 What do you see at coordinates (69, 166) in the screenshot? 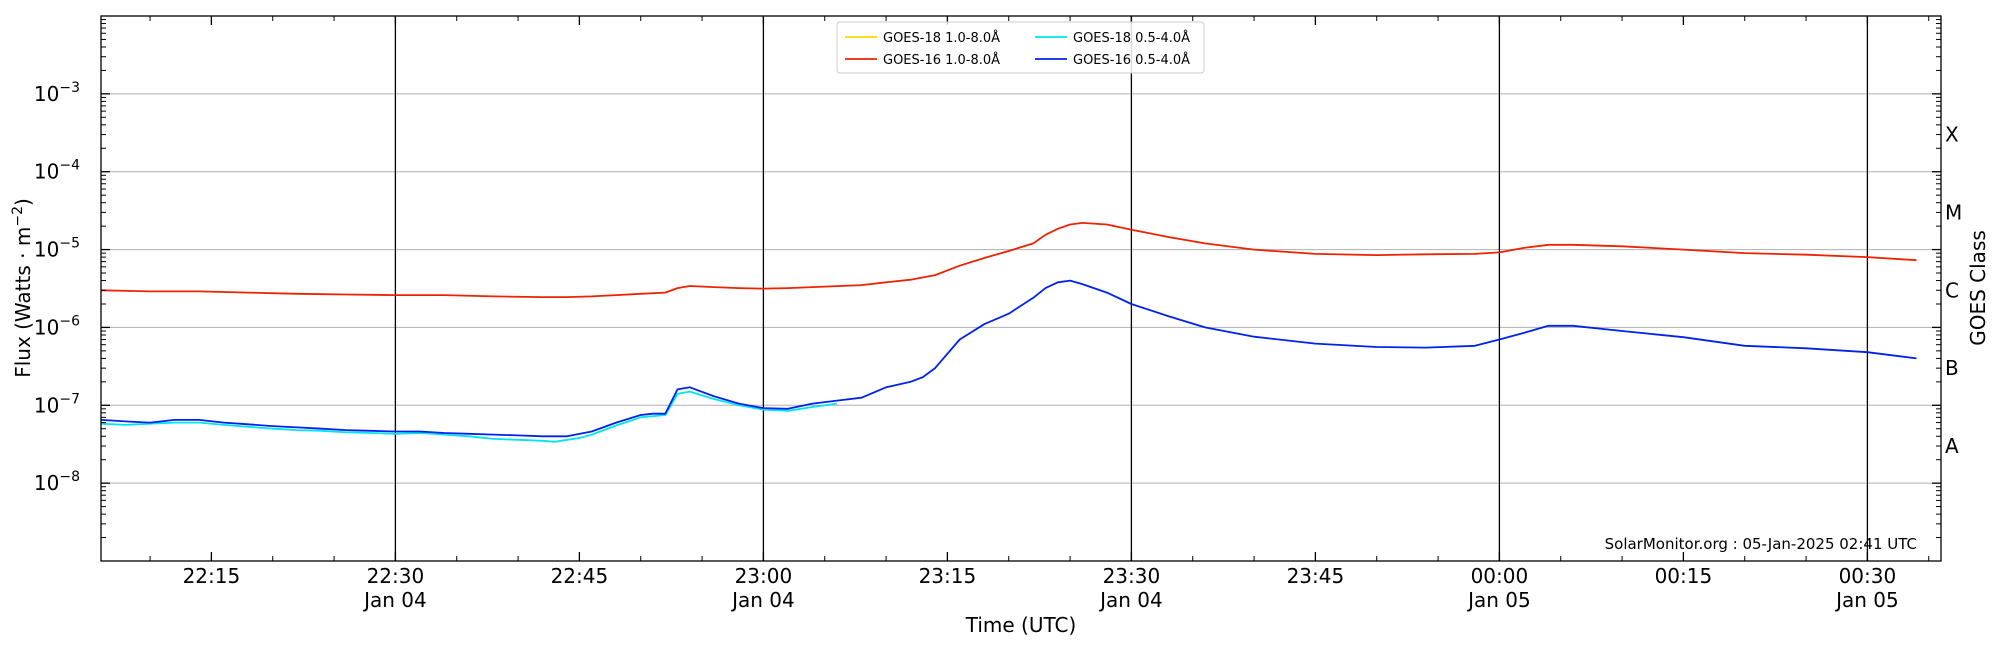
I see `y-tick-exponent: −4` at bounding box center [69, 166].